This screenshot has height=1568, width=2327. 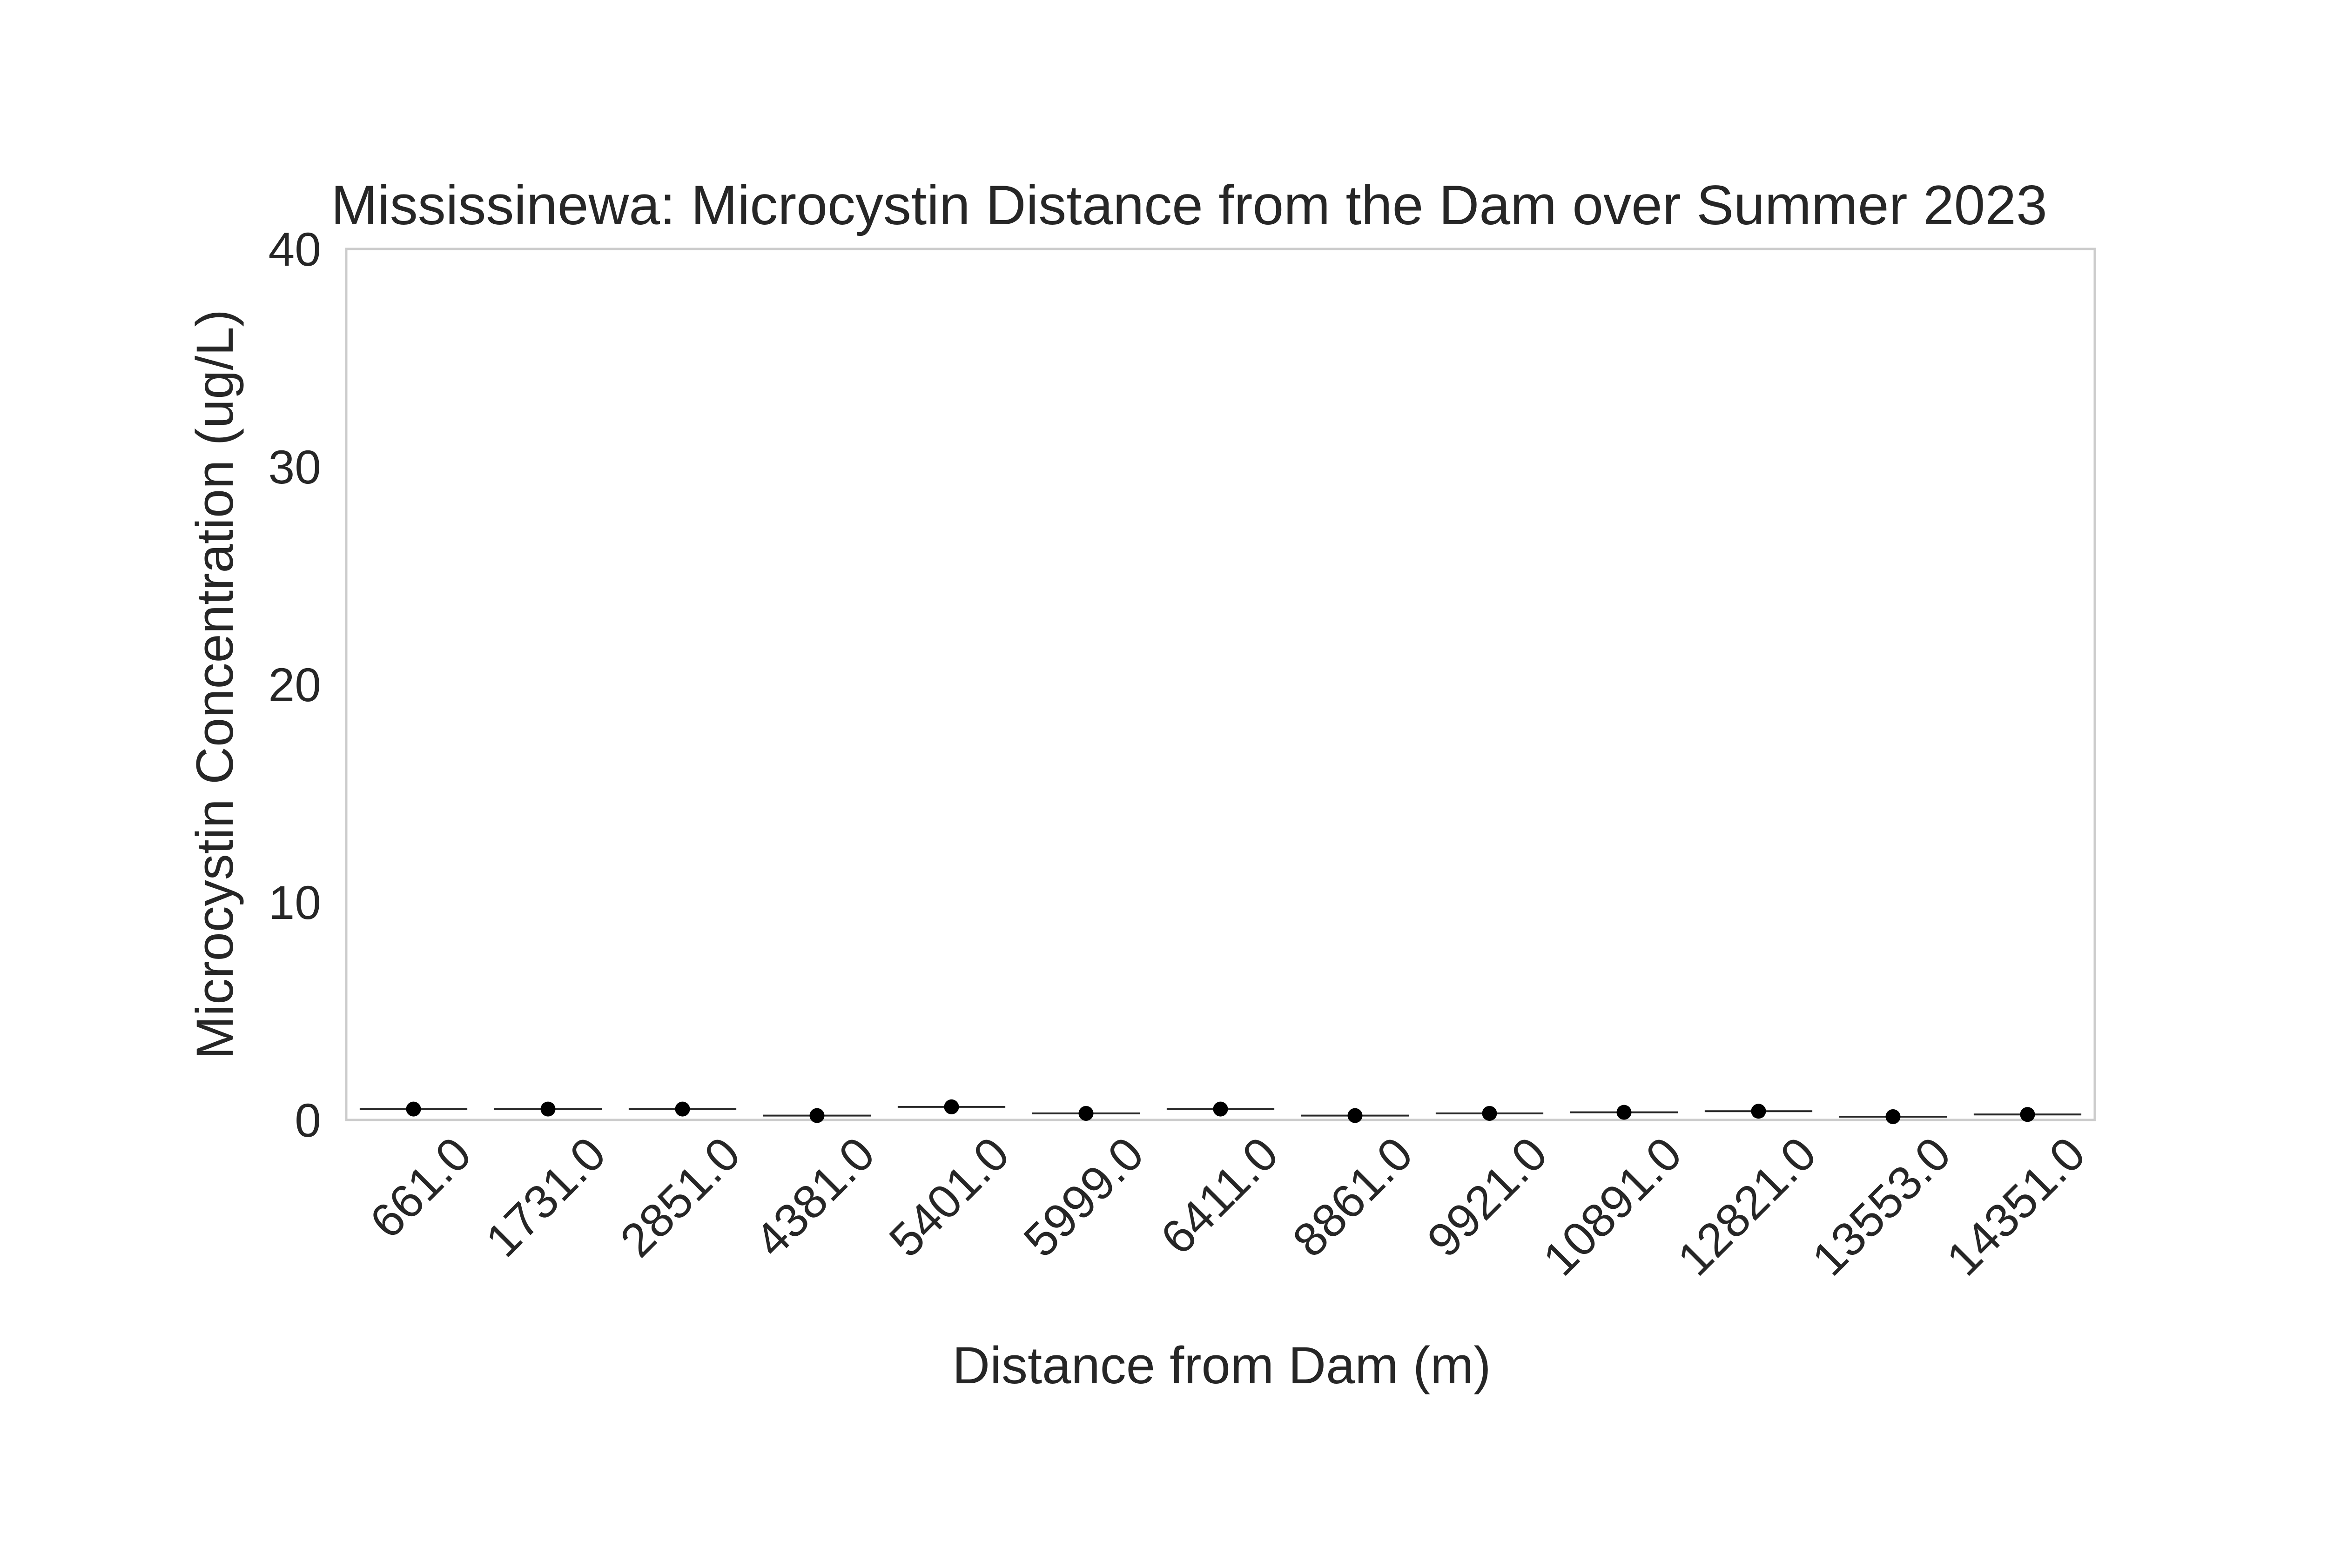 What do you see at coordinates (420, 1187) in the screenshot?
I see `x-tick-label: 661.0` at bounding box center [420, 1187].